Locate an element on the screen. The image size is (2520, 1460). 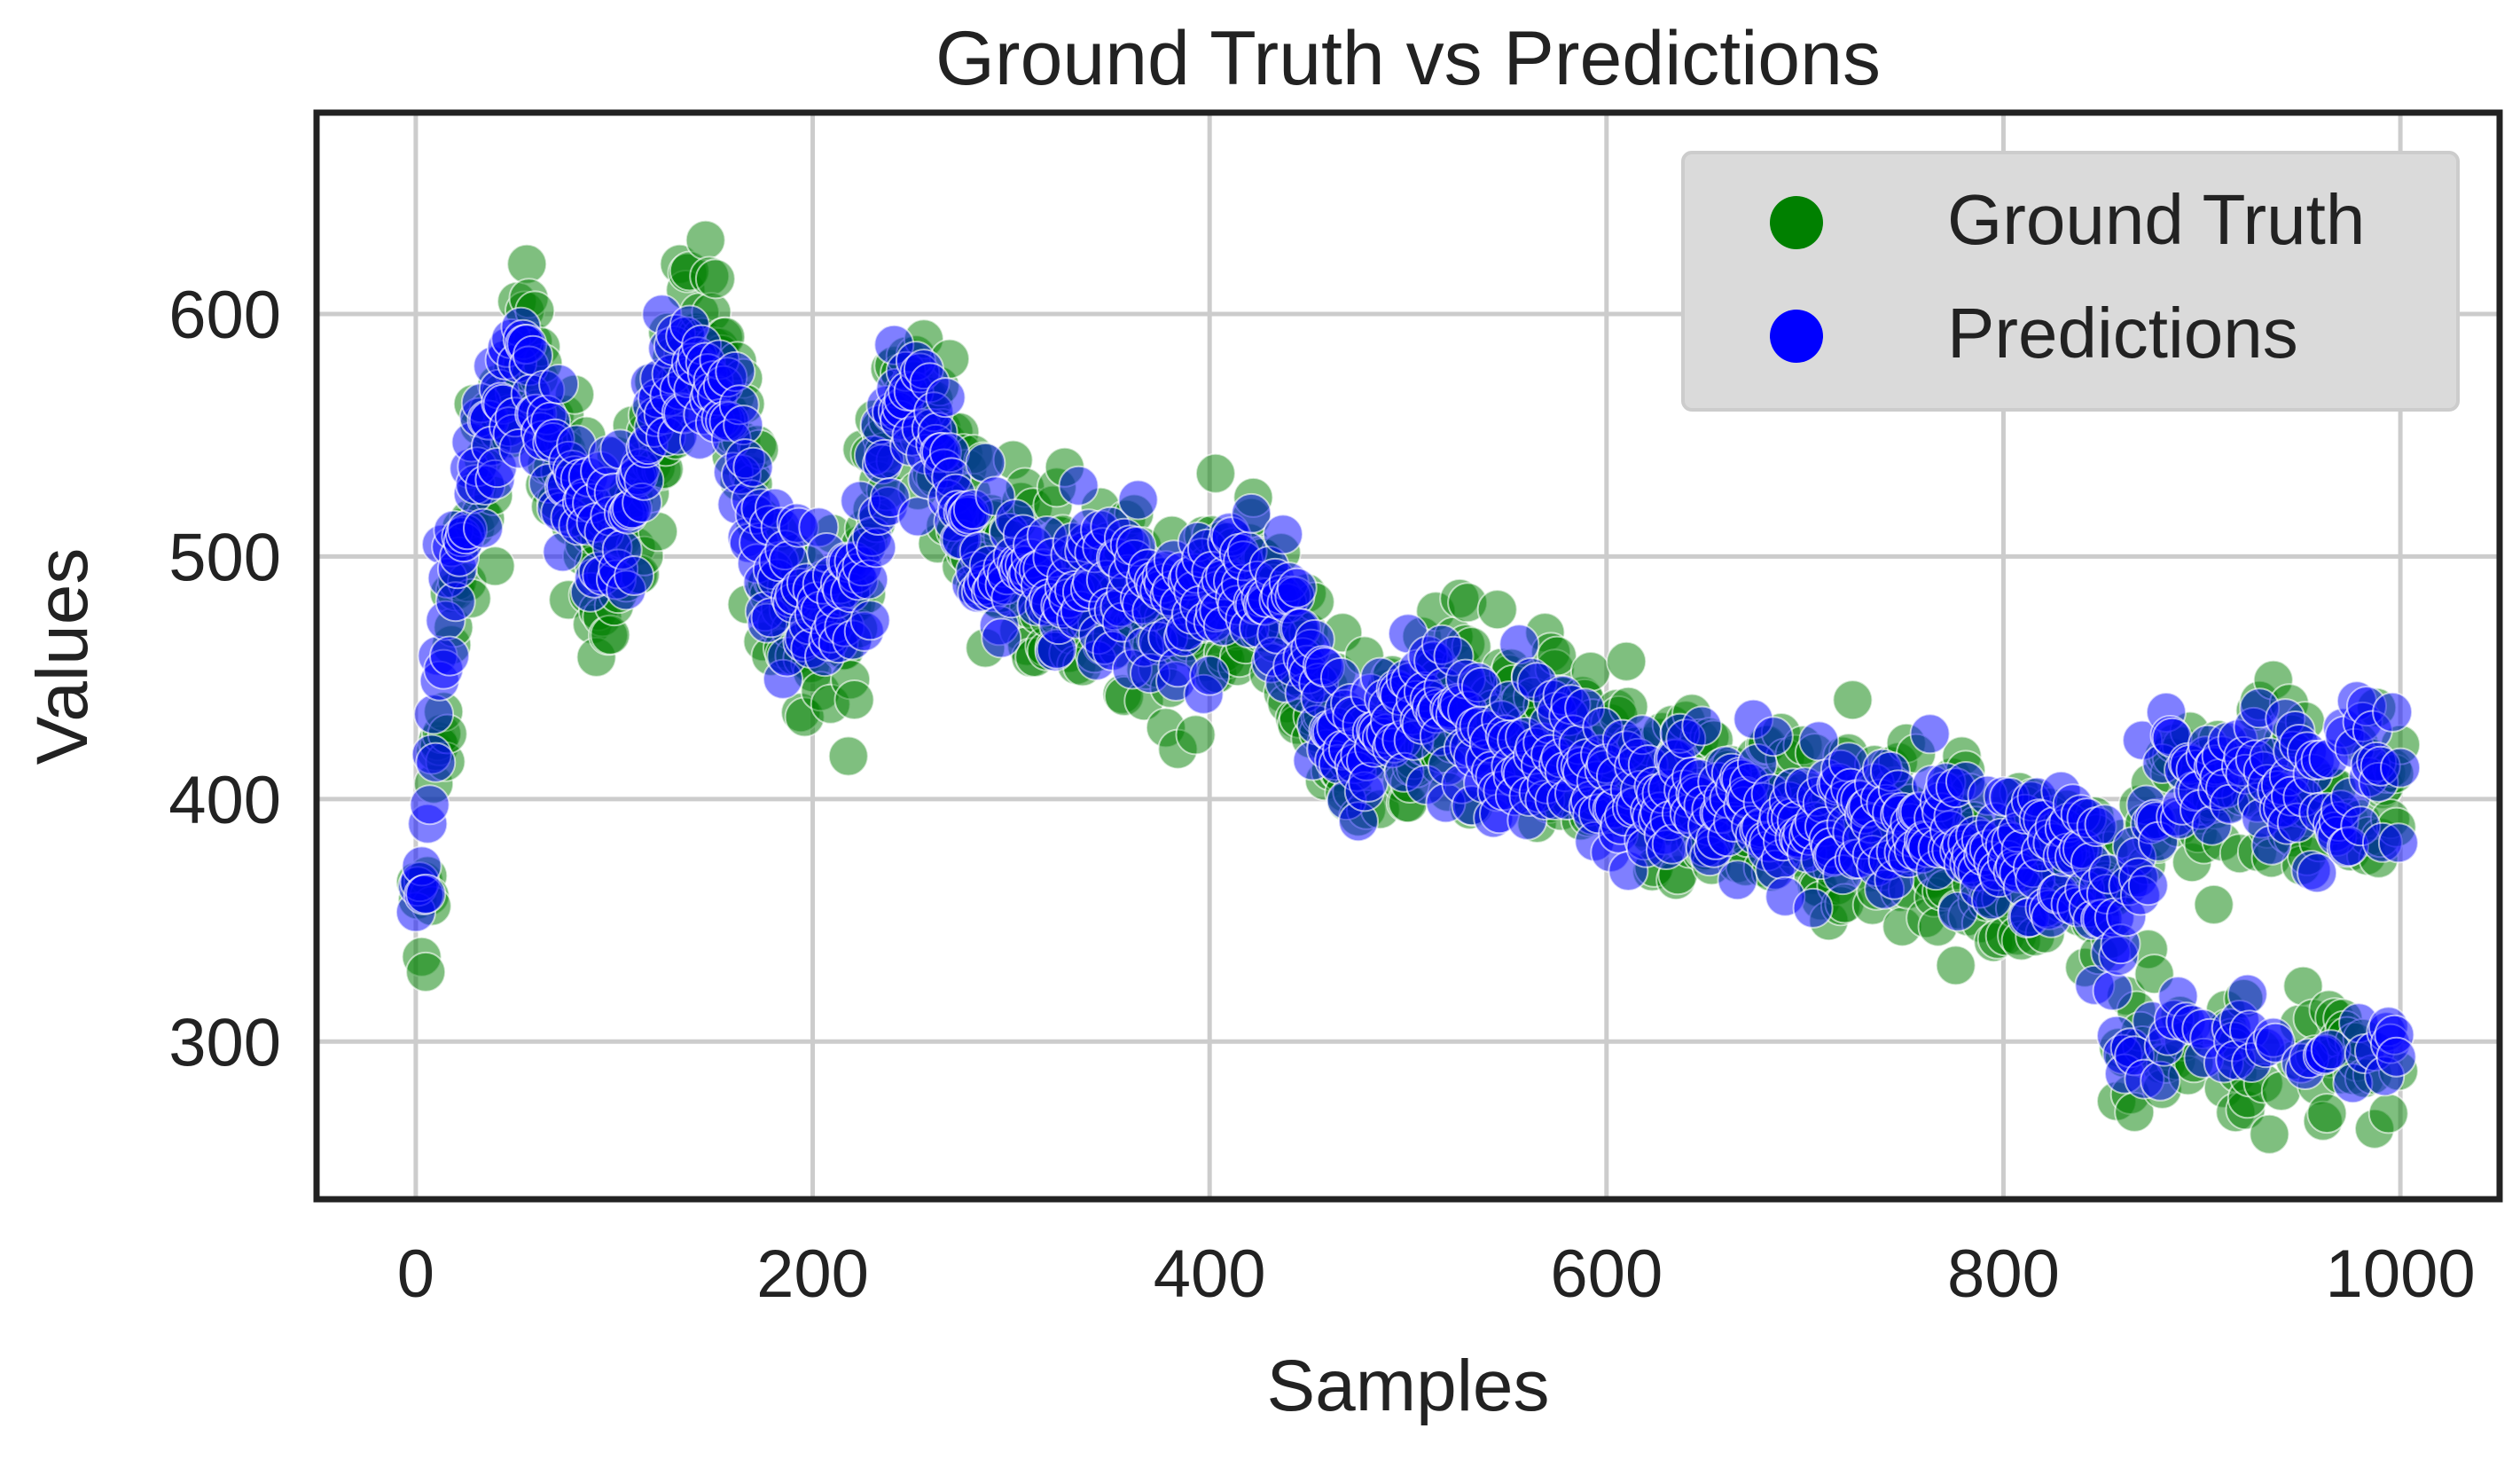
y-axis-label: Values is located at coordinates (63, 656).